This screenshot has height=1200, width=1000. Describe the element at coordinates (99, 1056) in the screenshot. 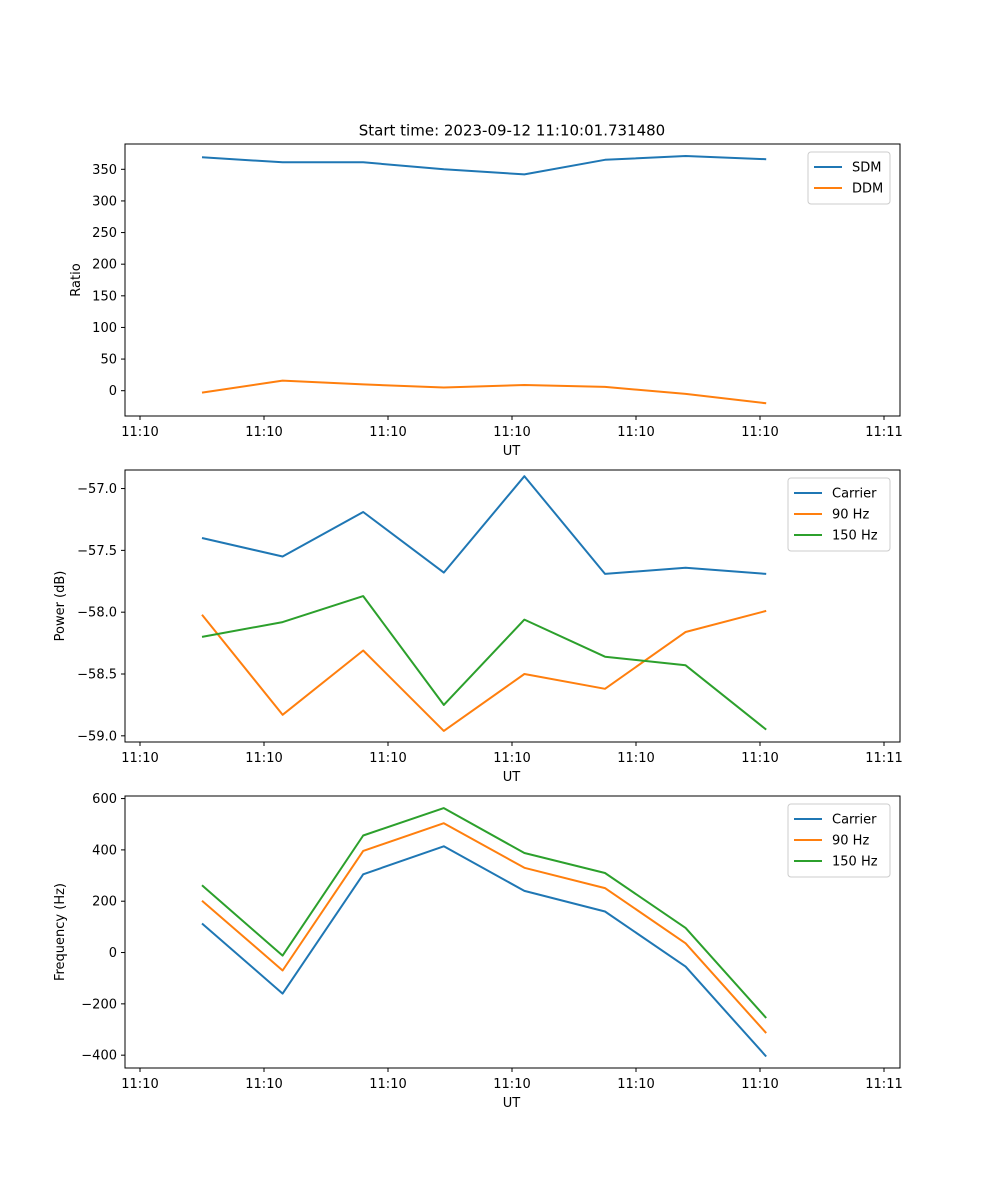

I see `y-tick-label: −400` at that location.